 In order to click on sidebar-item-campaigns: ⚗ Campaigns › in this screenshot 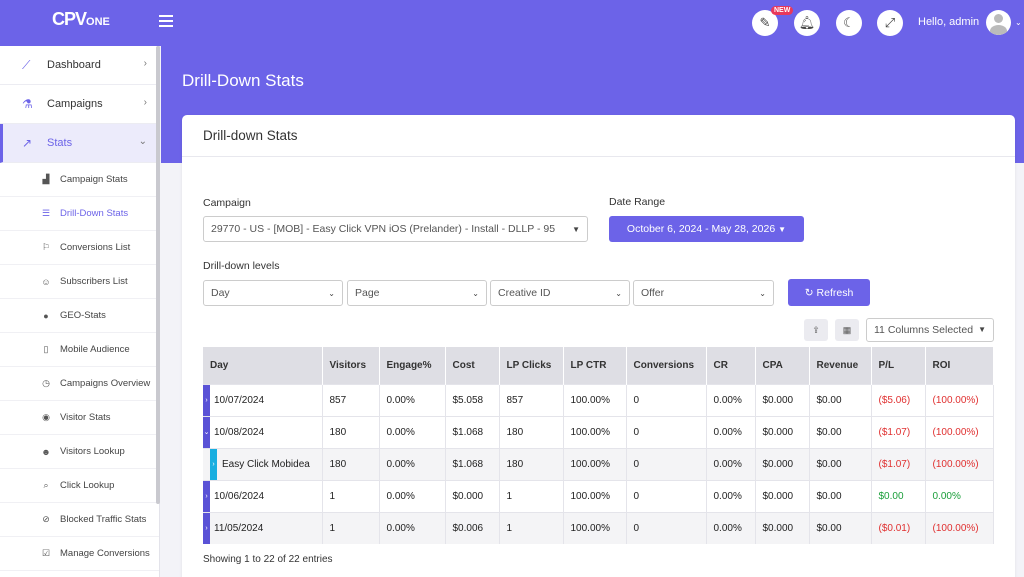, I will do `click(79, 104)`.